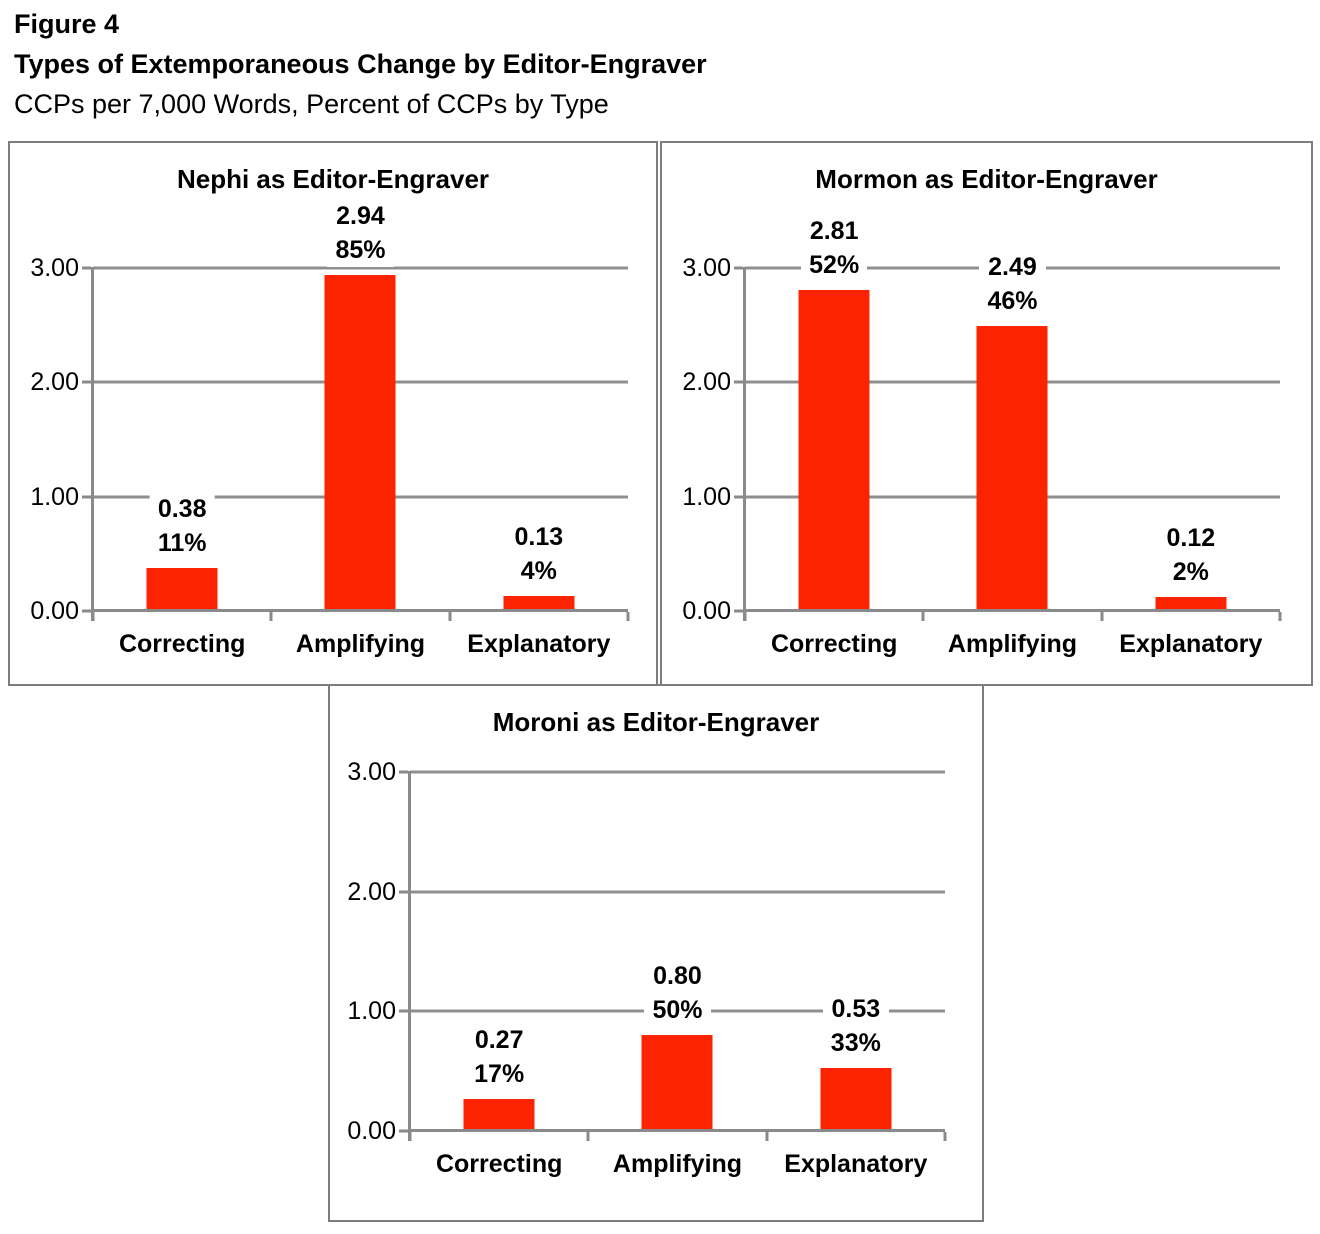 The width and height of the screenshot is (1320, 1234). Describe the element at coordinates (677, 1010) in the screenshot. I see `bar-percent: 50%` at that location.